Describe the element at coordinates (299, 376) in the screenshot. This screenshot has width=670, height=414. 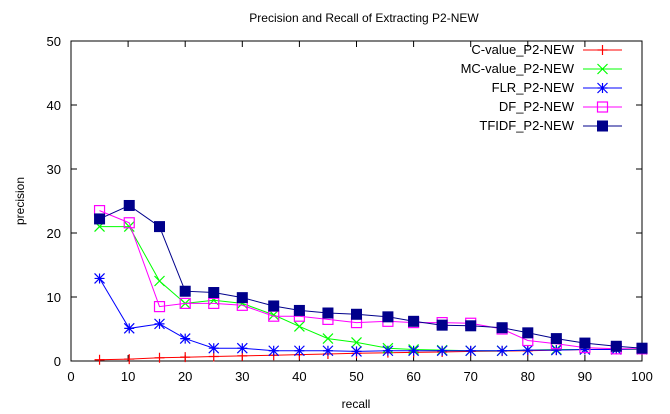
I see `x-tick-label: 40` at that location.